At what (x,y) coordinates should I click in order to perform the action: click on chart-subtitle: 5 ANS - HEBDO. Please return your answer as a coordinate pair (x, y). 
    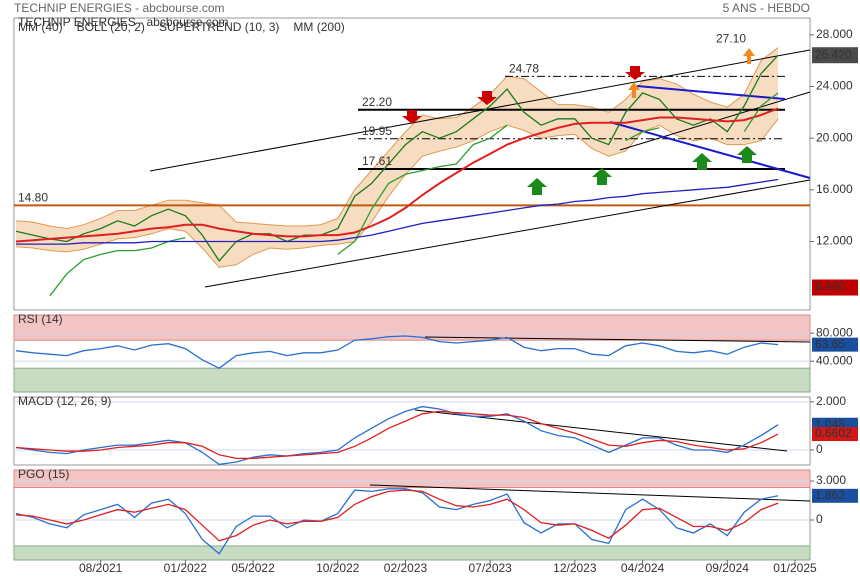
    Looking at the image, I should click on (766, 8).